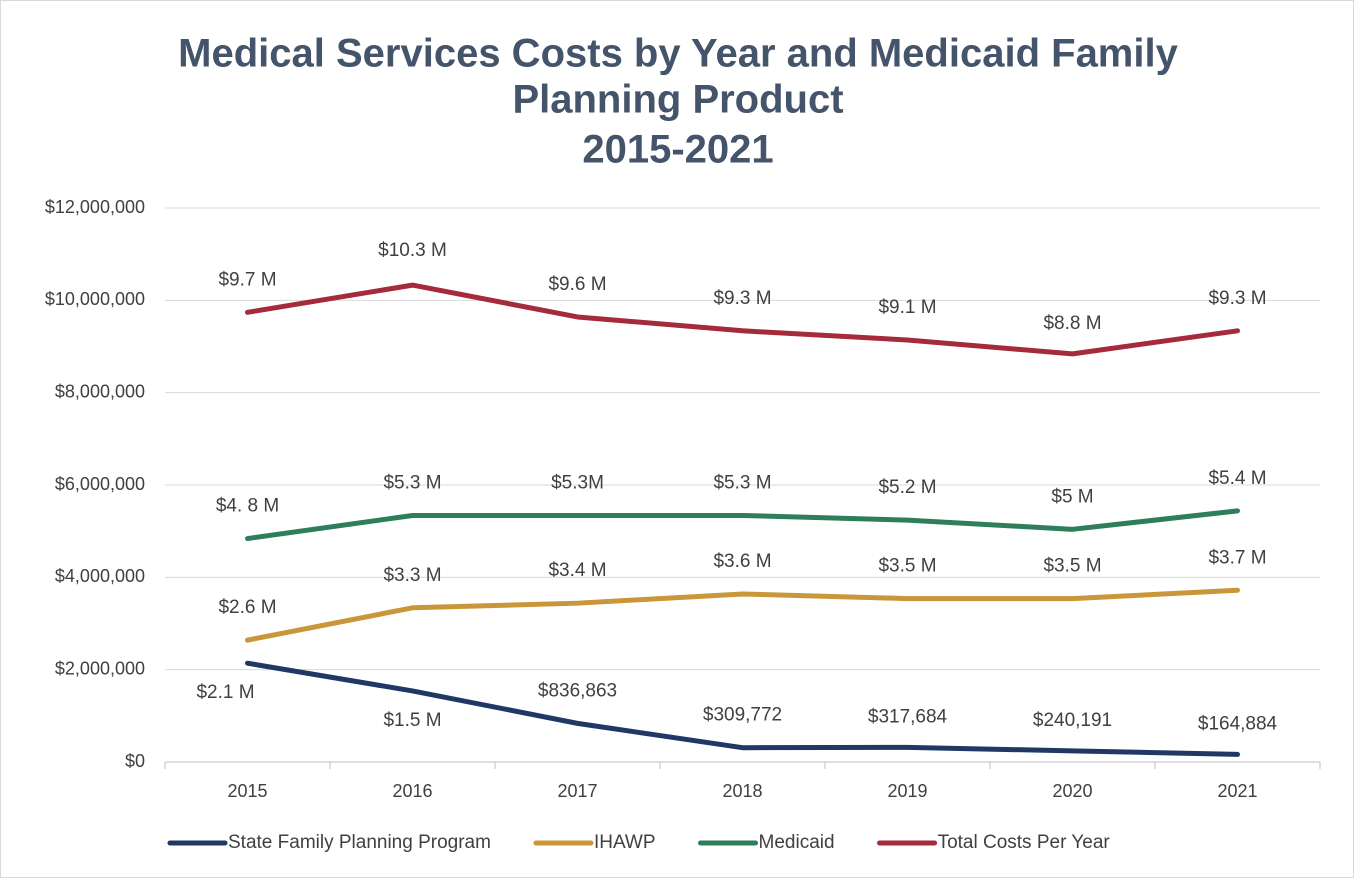  I want to click on x-tick-label: 2021, so click(1237, 791).